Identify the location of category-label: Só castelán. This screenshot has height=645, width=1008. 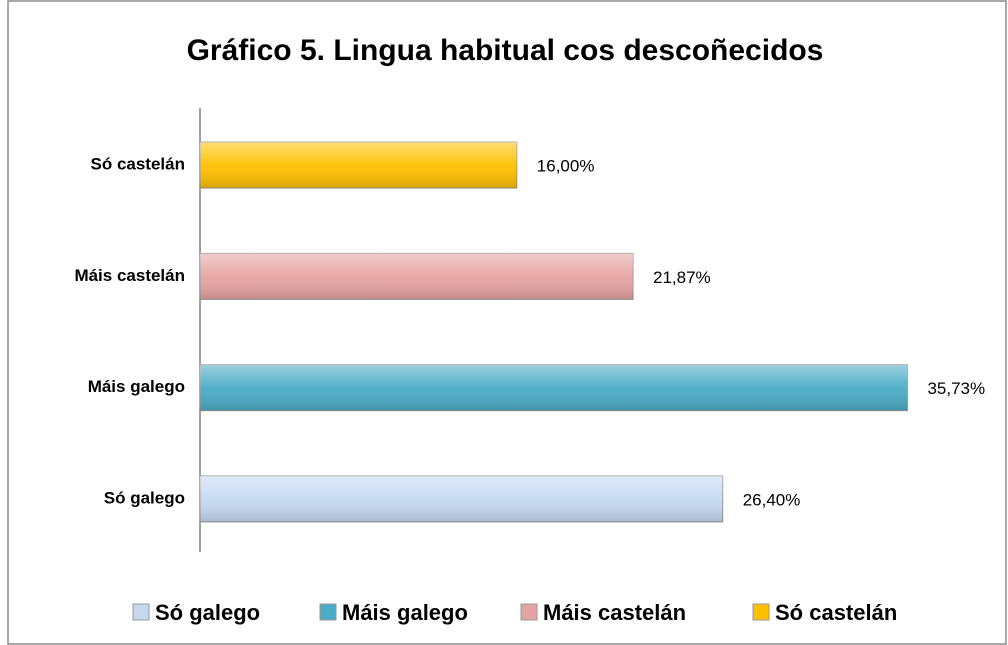
(138, 164).